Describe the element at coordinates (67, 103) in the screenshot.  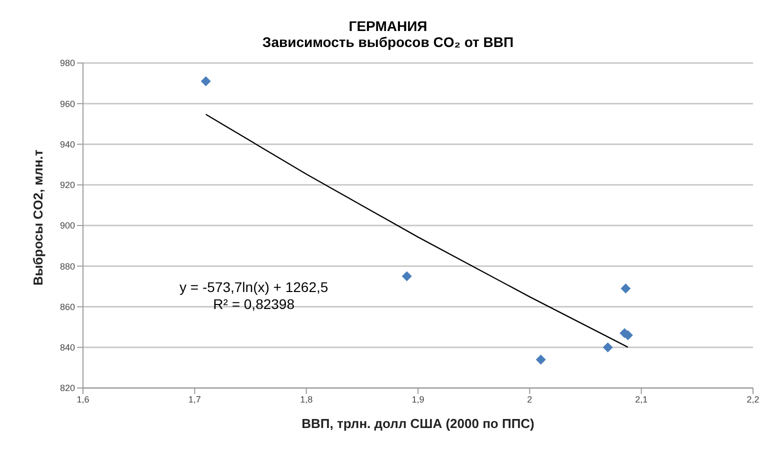
I see `y-tick-label: 960` at that location.